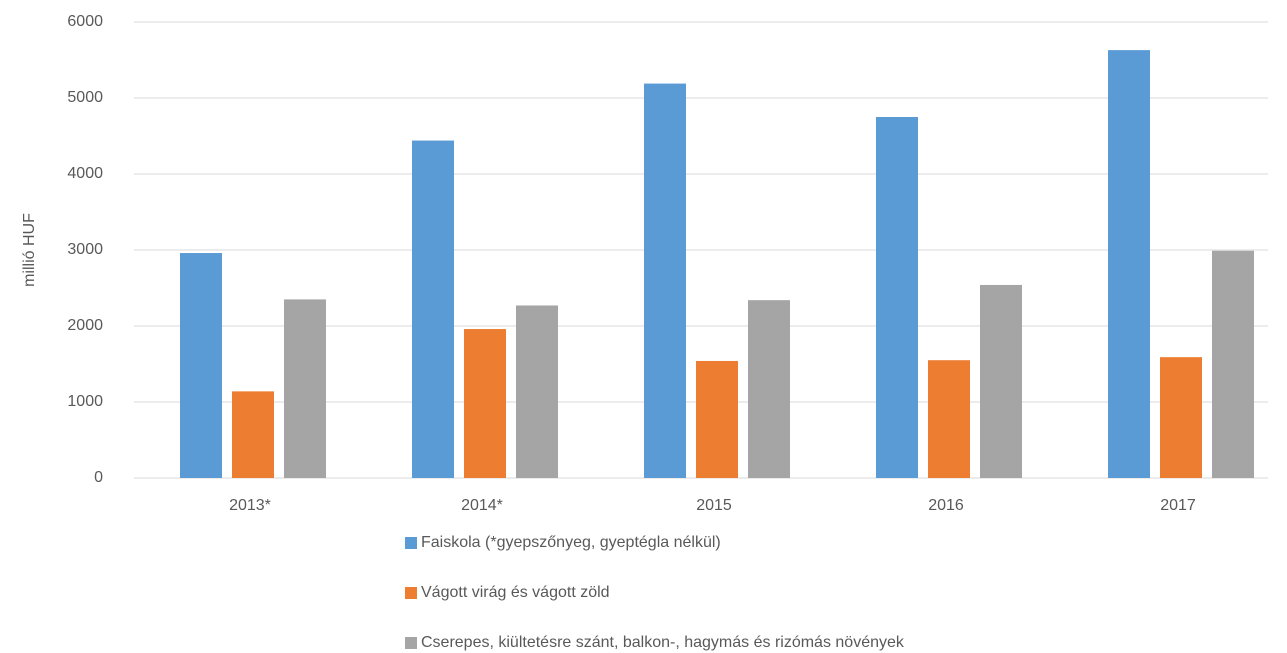 This screenshot has height=653, width=1287. I want to click on y-tick-label: 3000, so click(85, 249).